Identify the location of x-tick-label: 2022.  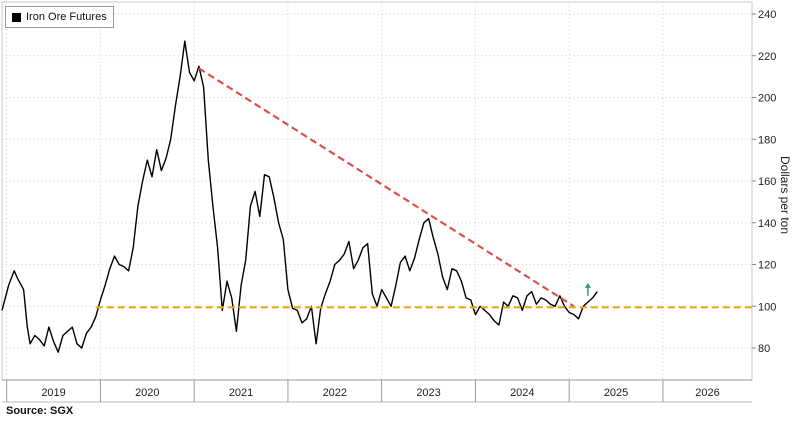
(335, 393).